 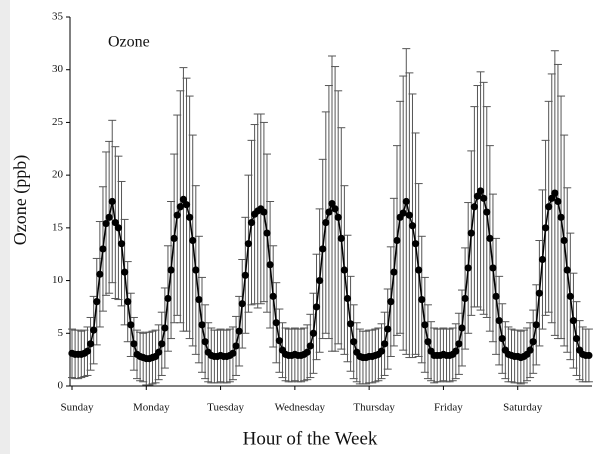 What do you see at coordinates (20, 200) in the screenshot?
I see `y-axis-label: Ozone (ppb)` at bounding box center [20, 200].